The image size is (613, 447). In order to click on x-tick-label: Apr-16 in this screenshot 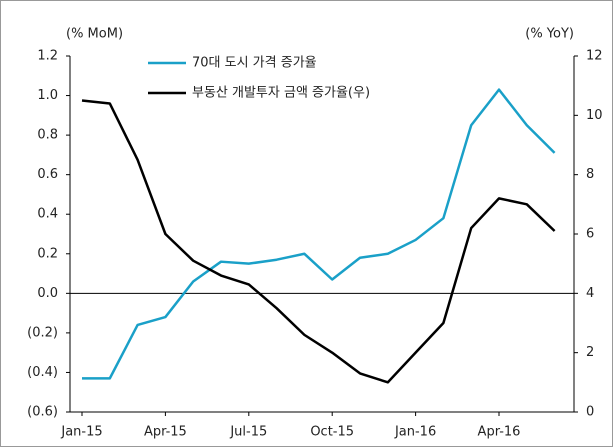, I will do `click(499, 432)`.